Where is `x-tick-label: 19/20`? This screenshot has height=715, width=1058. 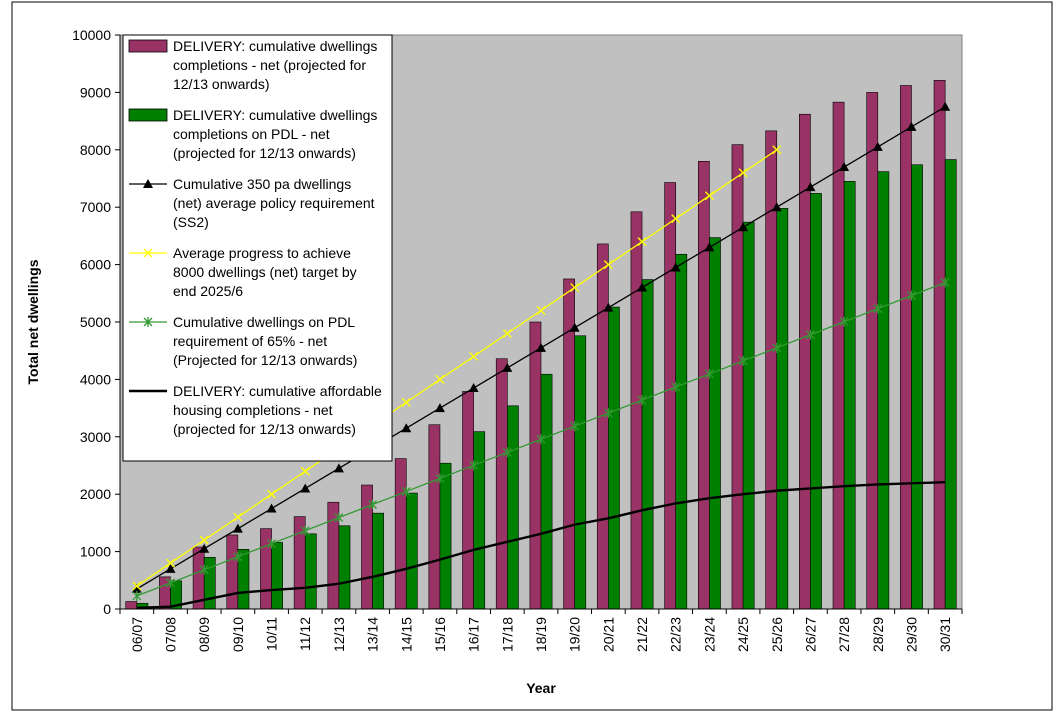 x-tick-label: 19/20 is located at coordinates (575, 634).